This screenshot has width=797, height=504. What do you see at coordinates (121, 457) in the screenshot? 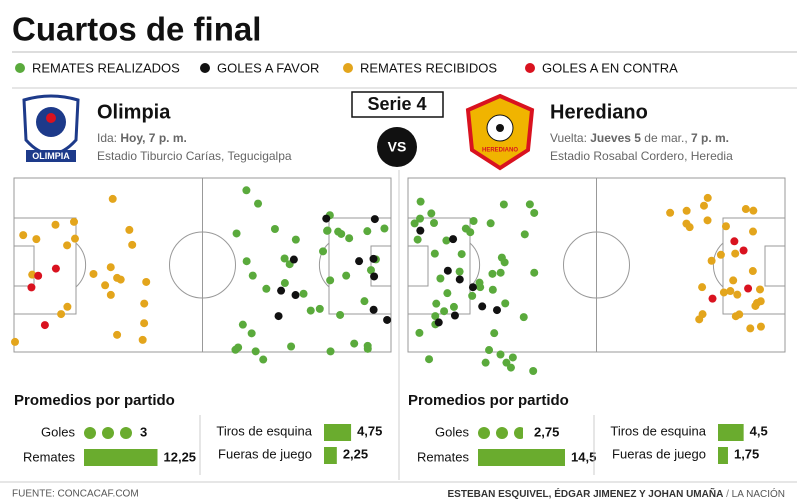
I see `shots-bar` at bounding box center [121, 457].